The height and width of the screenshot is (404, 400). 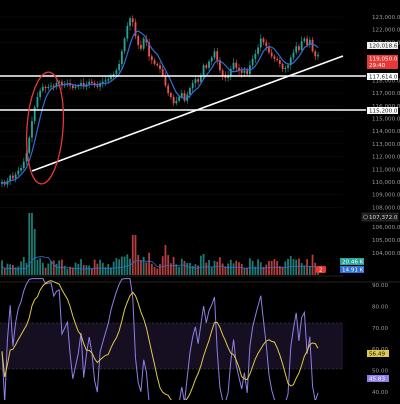 What do you see at coordinates (380, 217) in the screenshot?
I see `measure-tag: 107,372.0` at bounding box center [380, 217].